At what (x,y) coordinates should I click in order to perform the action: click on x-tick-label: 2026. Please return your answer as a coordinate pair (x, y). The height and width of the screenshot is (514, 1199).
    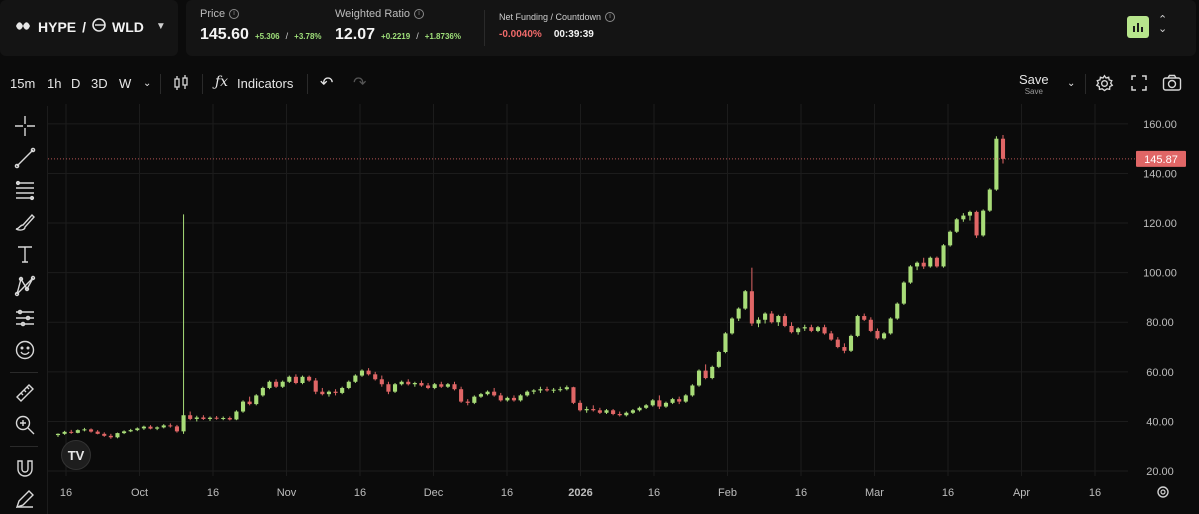
    Looking at the image, I should click on (580, 493).